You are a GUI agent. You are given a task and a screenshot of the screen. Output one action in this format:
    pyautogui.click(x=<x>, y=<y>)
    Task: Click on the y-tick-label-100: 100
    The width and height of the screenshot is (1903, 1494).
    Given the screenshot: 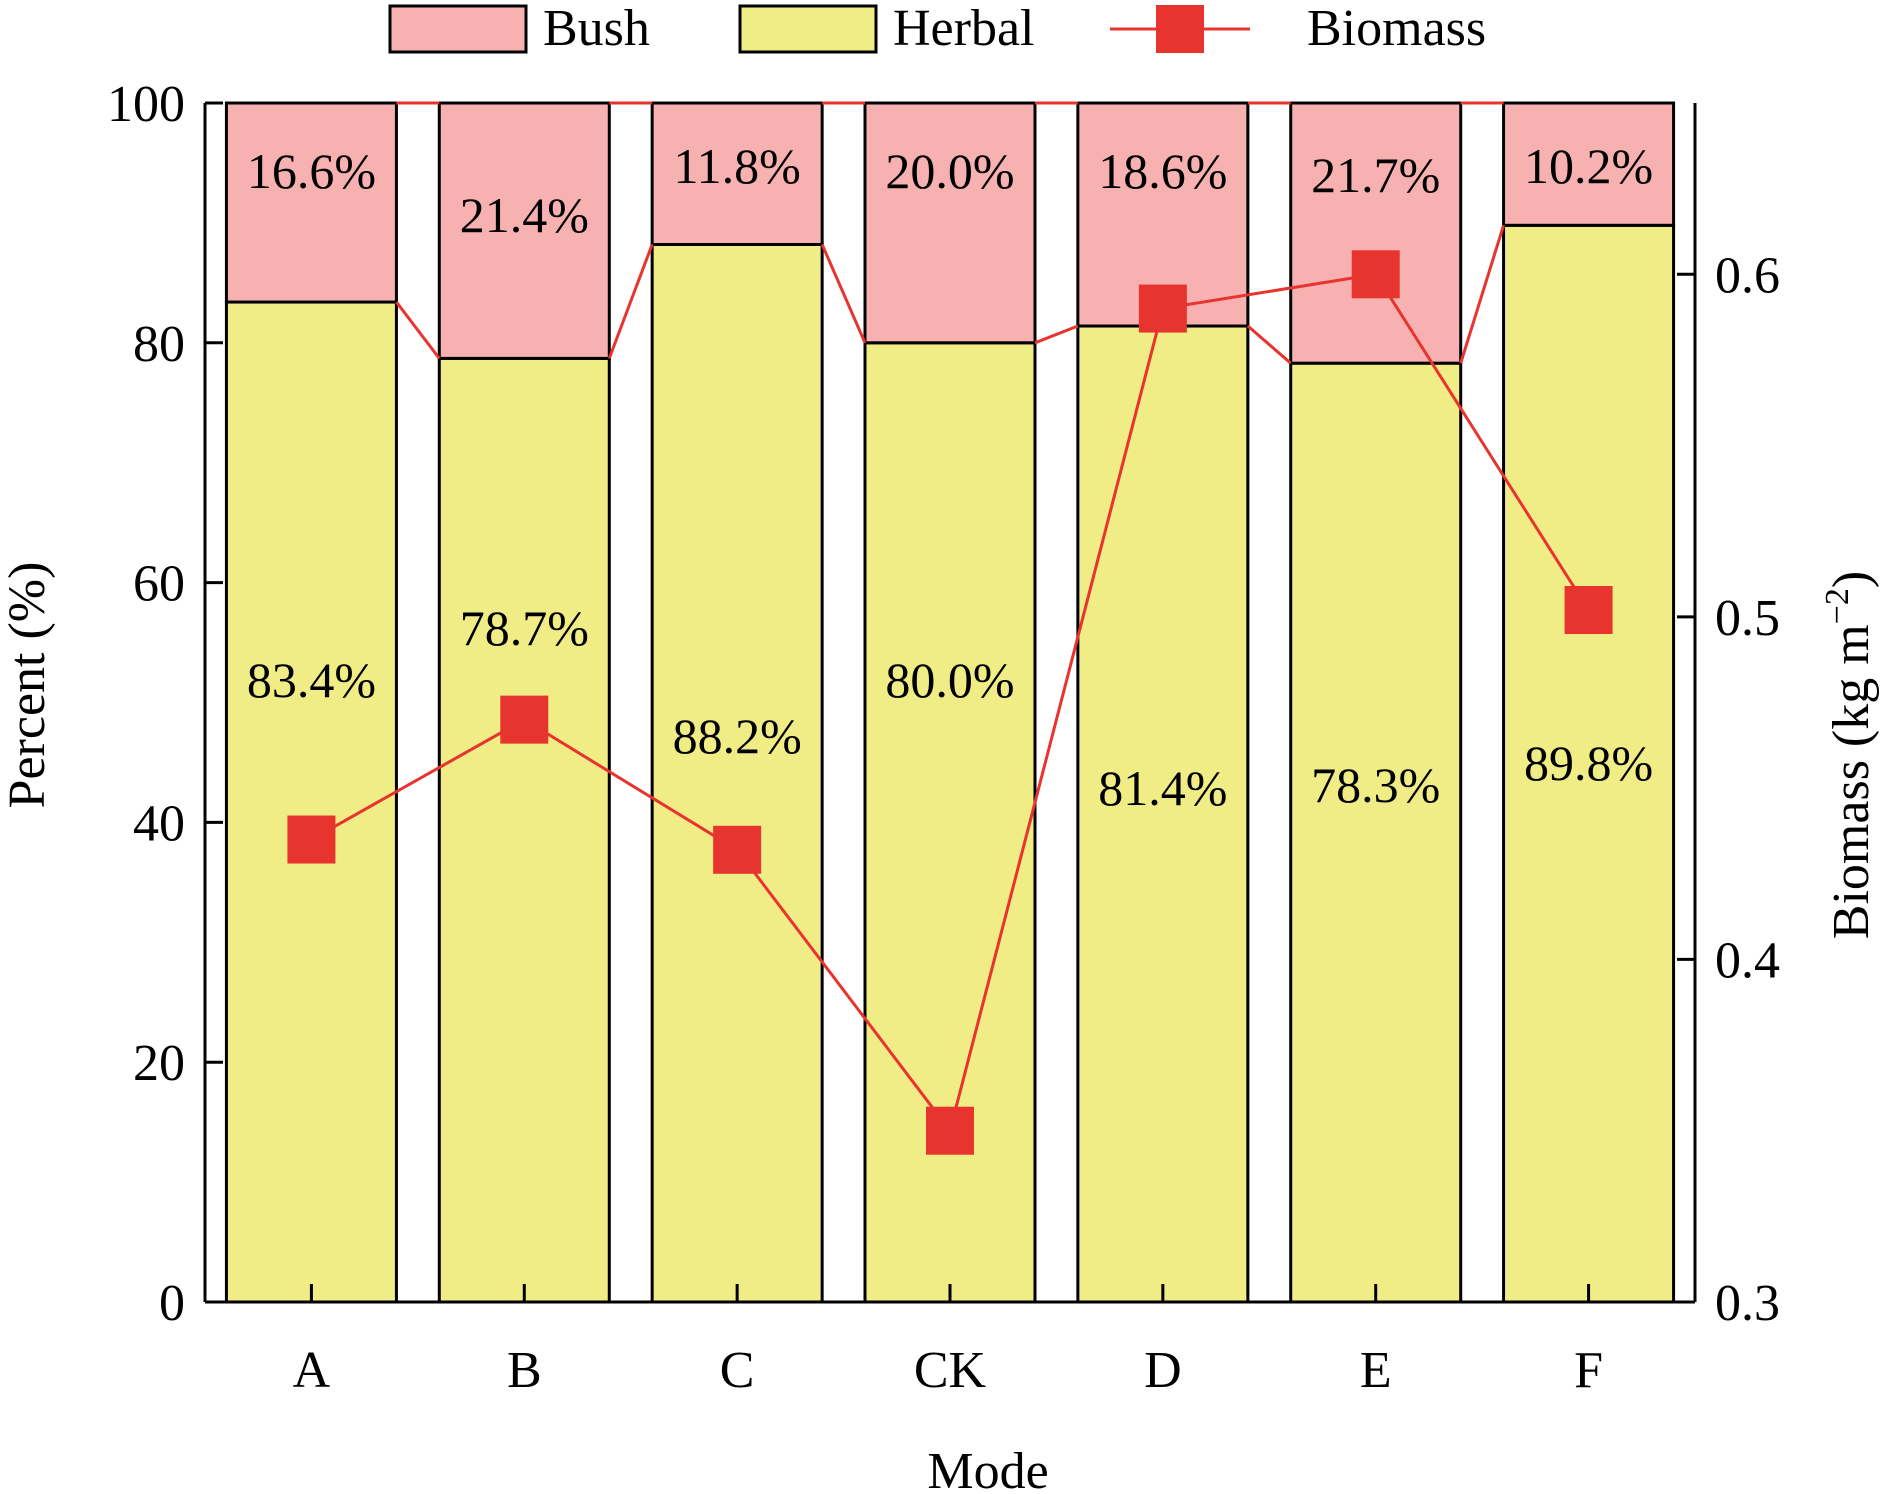 What is the action you would take?
    pyautogui.click(x=146, y=104)
    